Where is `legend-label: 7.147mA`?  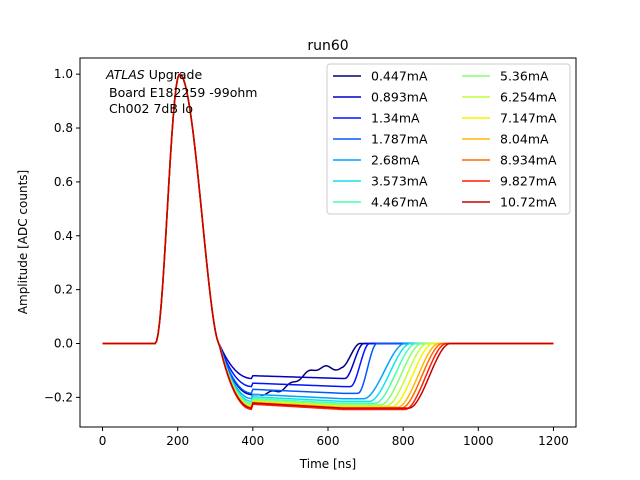
legend-label: 7.147mA is located at coordinates (528, 118).